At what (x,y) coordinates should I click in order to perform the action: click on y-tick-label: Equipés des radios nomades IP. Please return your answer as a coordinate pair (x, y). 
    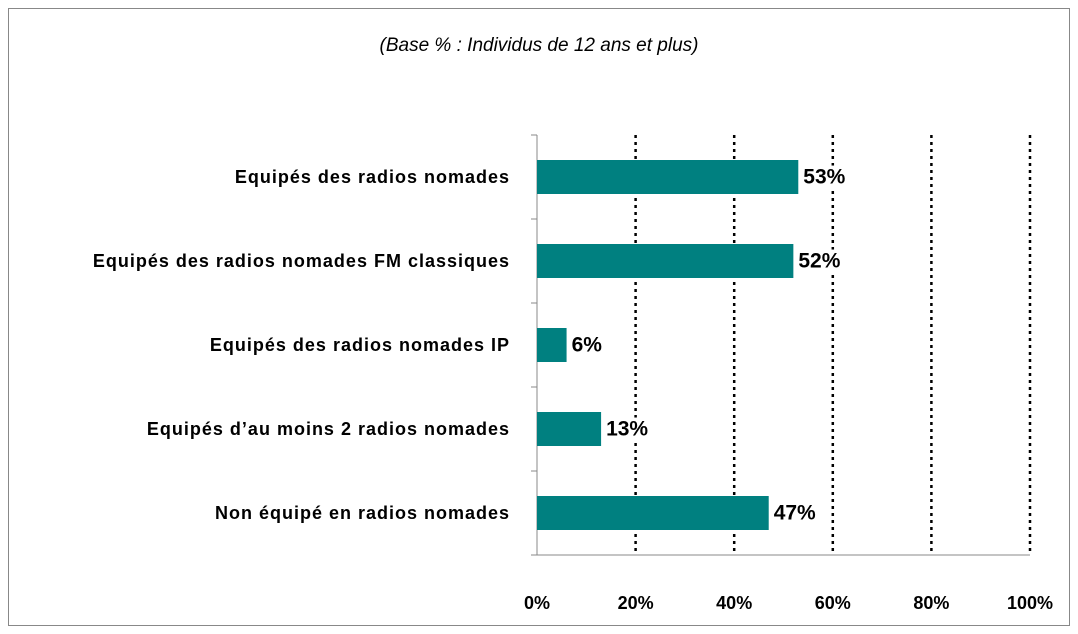
    Looking at the image, I should click on (359, 345).